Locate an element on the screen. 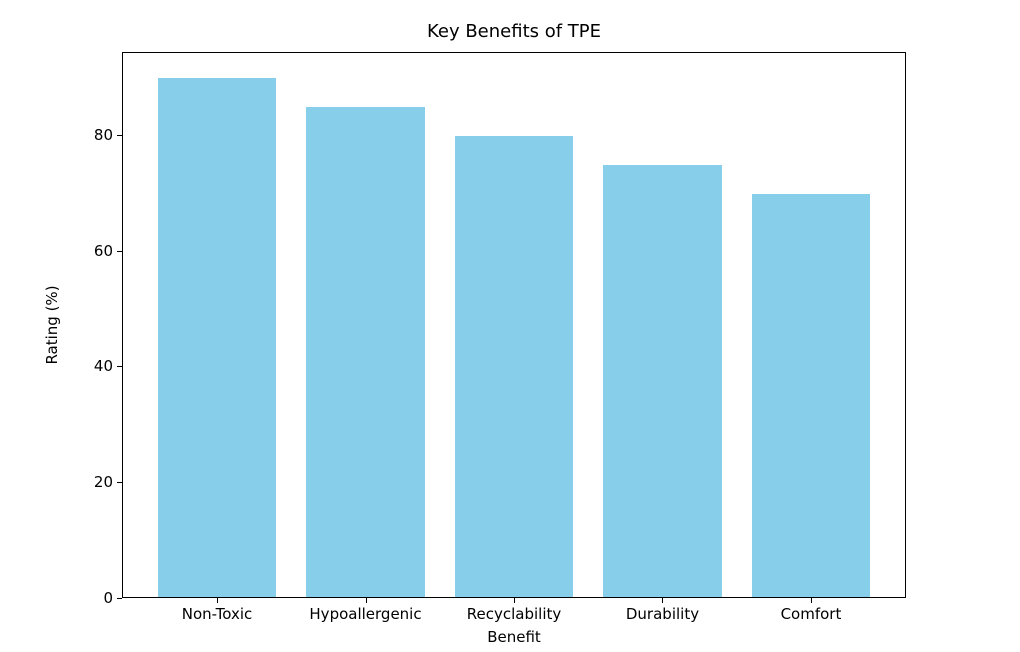 The height and width of the screenshot is (652, 1020). x-tick-label: Recyclability is located at coordinates (514, 614).